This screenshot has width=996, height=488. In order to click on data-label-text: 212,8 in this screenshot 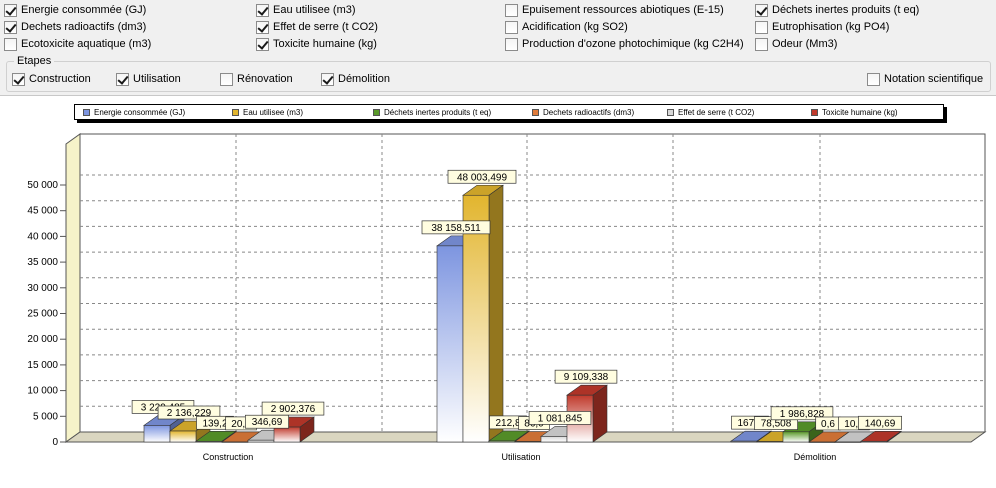, I will do `click(507, 423)`.